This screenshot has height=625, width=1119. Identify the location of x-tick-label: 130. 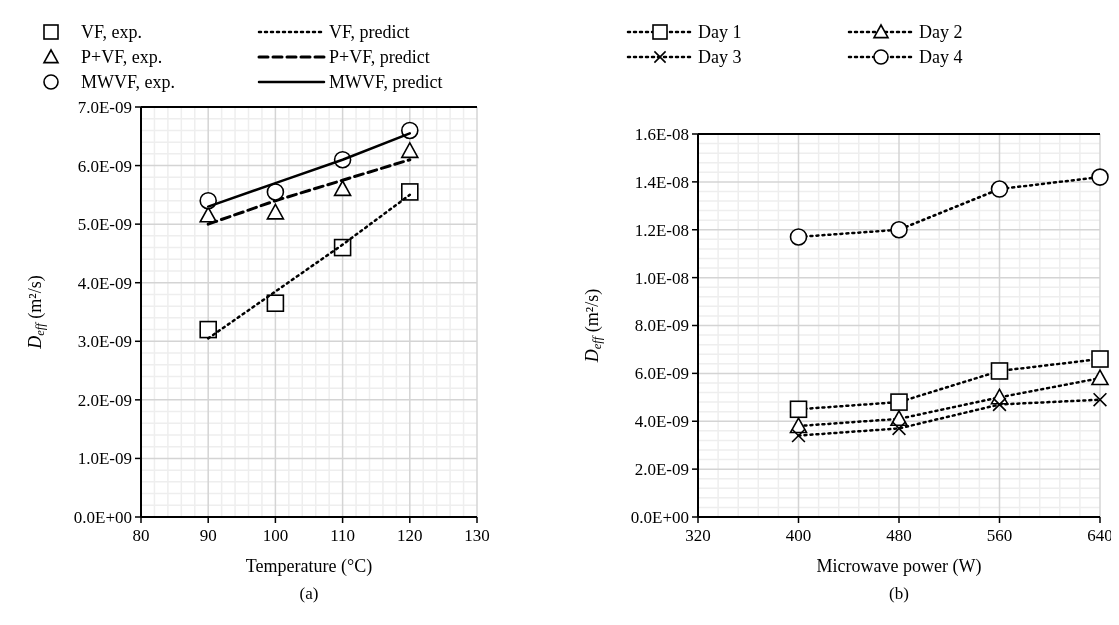
(477, 535).